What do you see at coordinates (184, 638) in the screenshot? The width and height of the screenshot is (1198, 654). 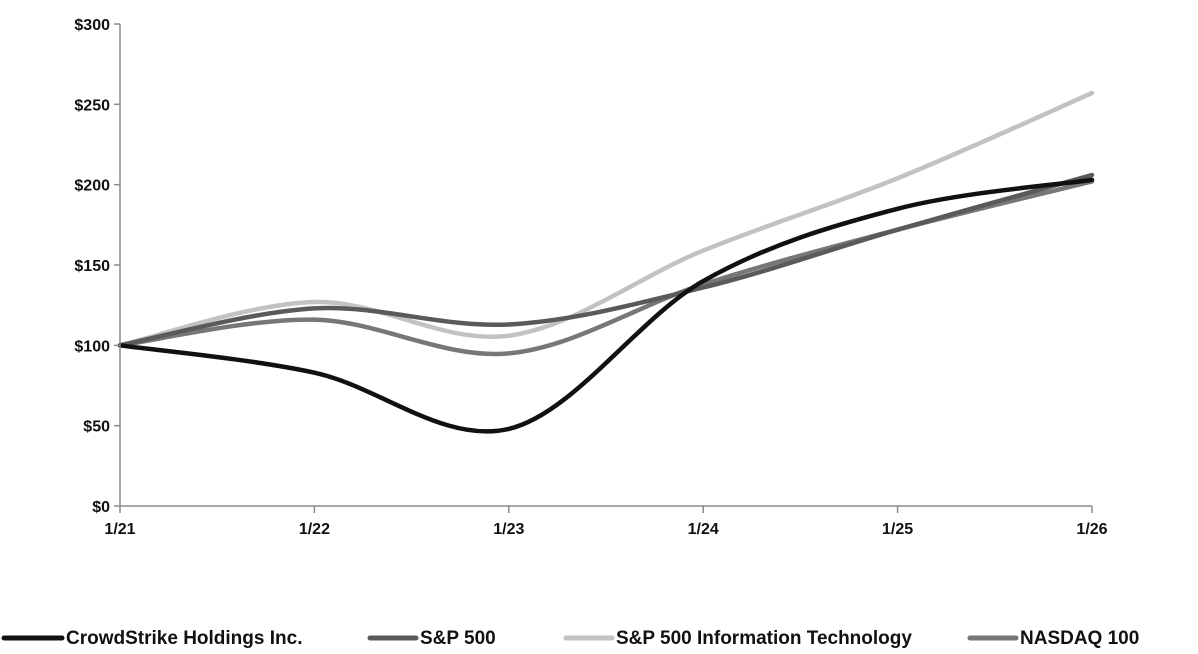 I see `legend-label: CrowdStrike Holdings Inc.` at bounding box center [184, 638].